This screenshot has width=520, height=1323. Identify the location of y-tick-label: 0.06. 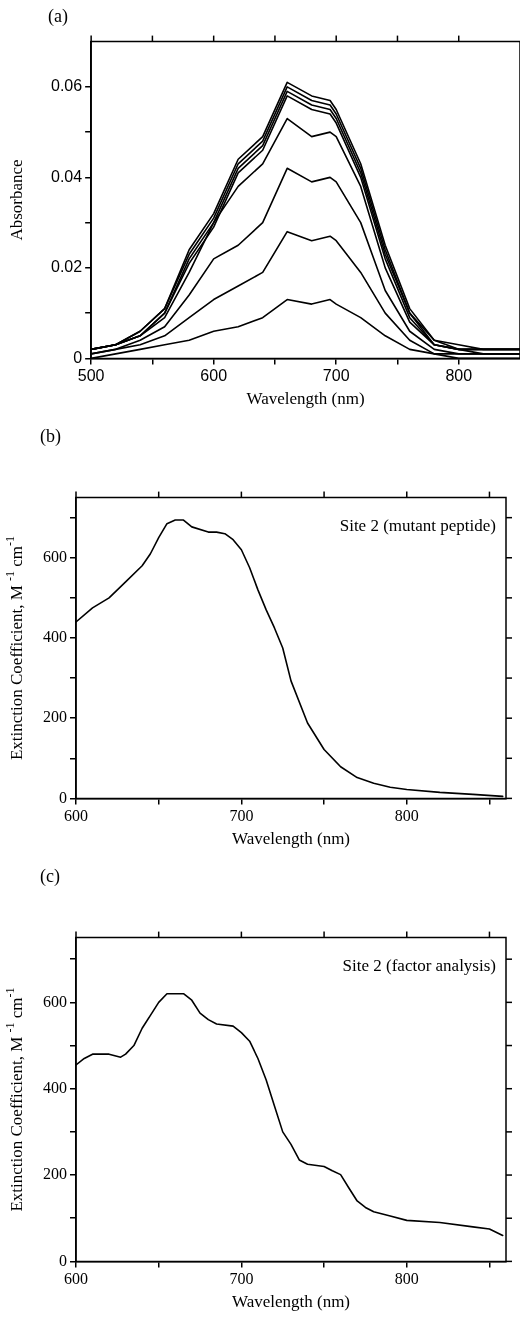
(67, 86).